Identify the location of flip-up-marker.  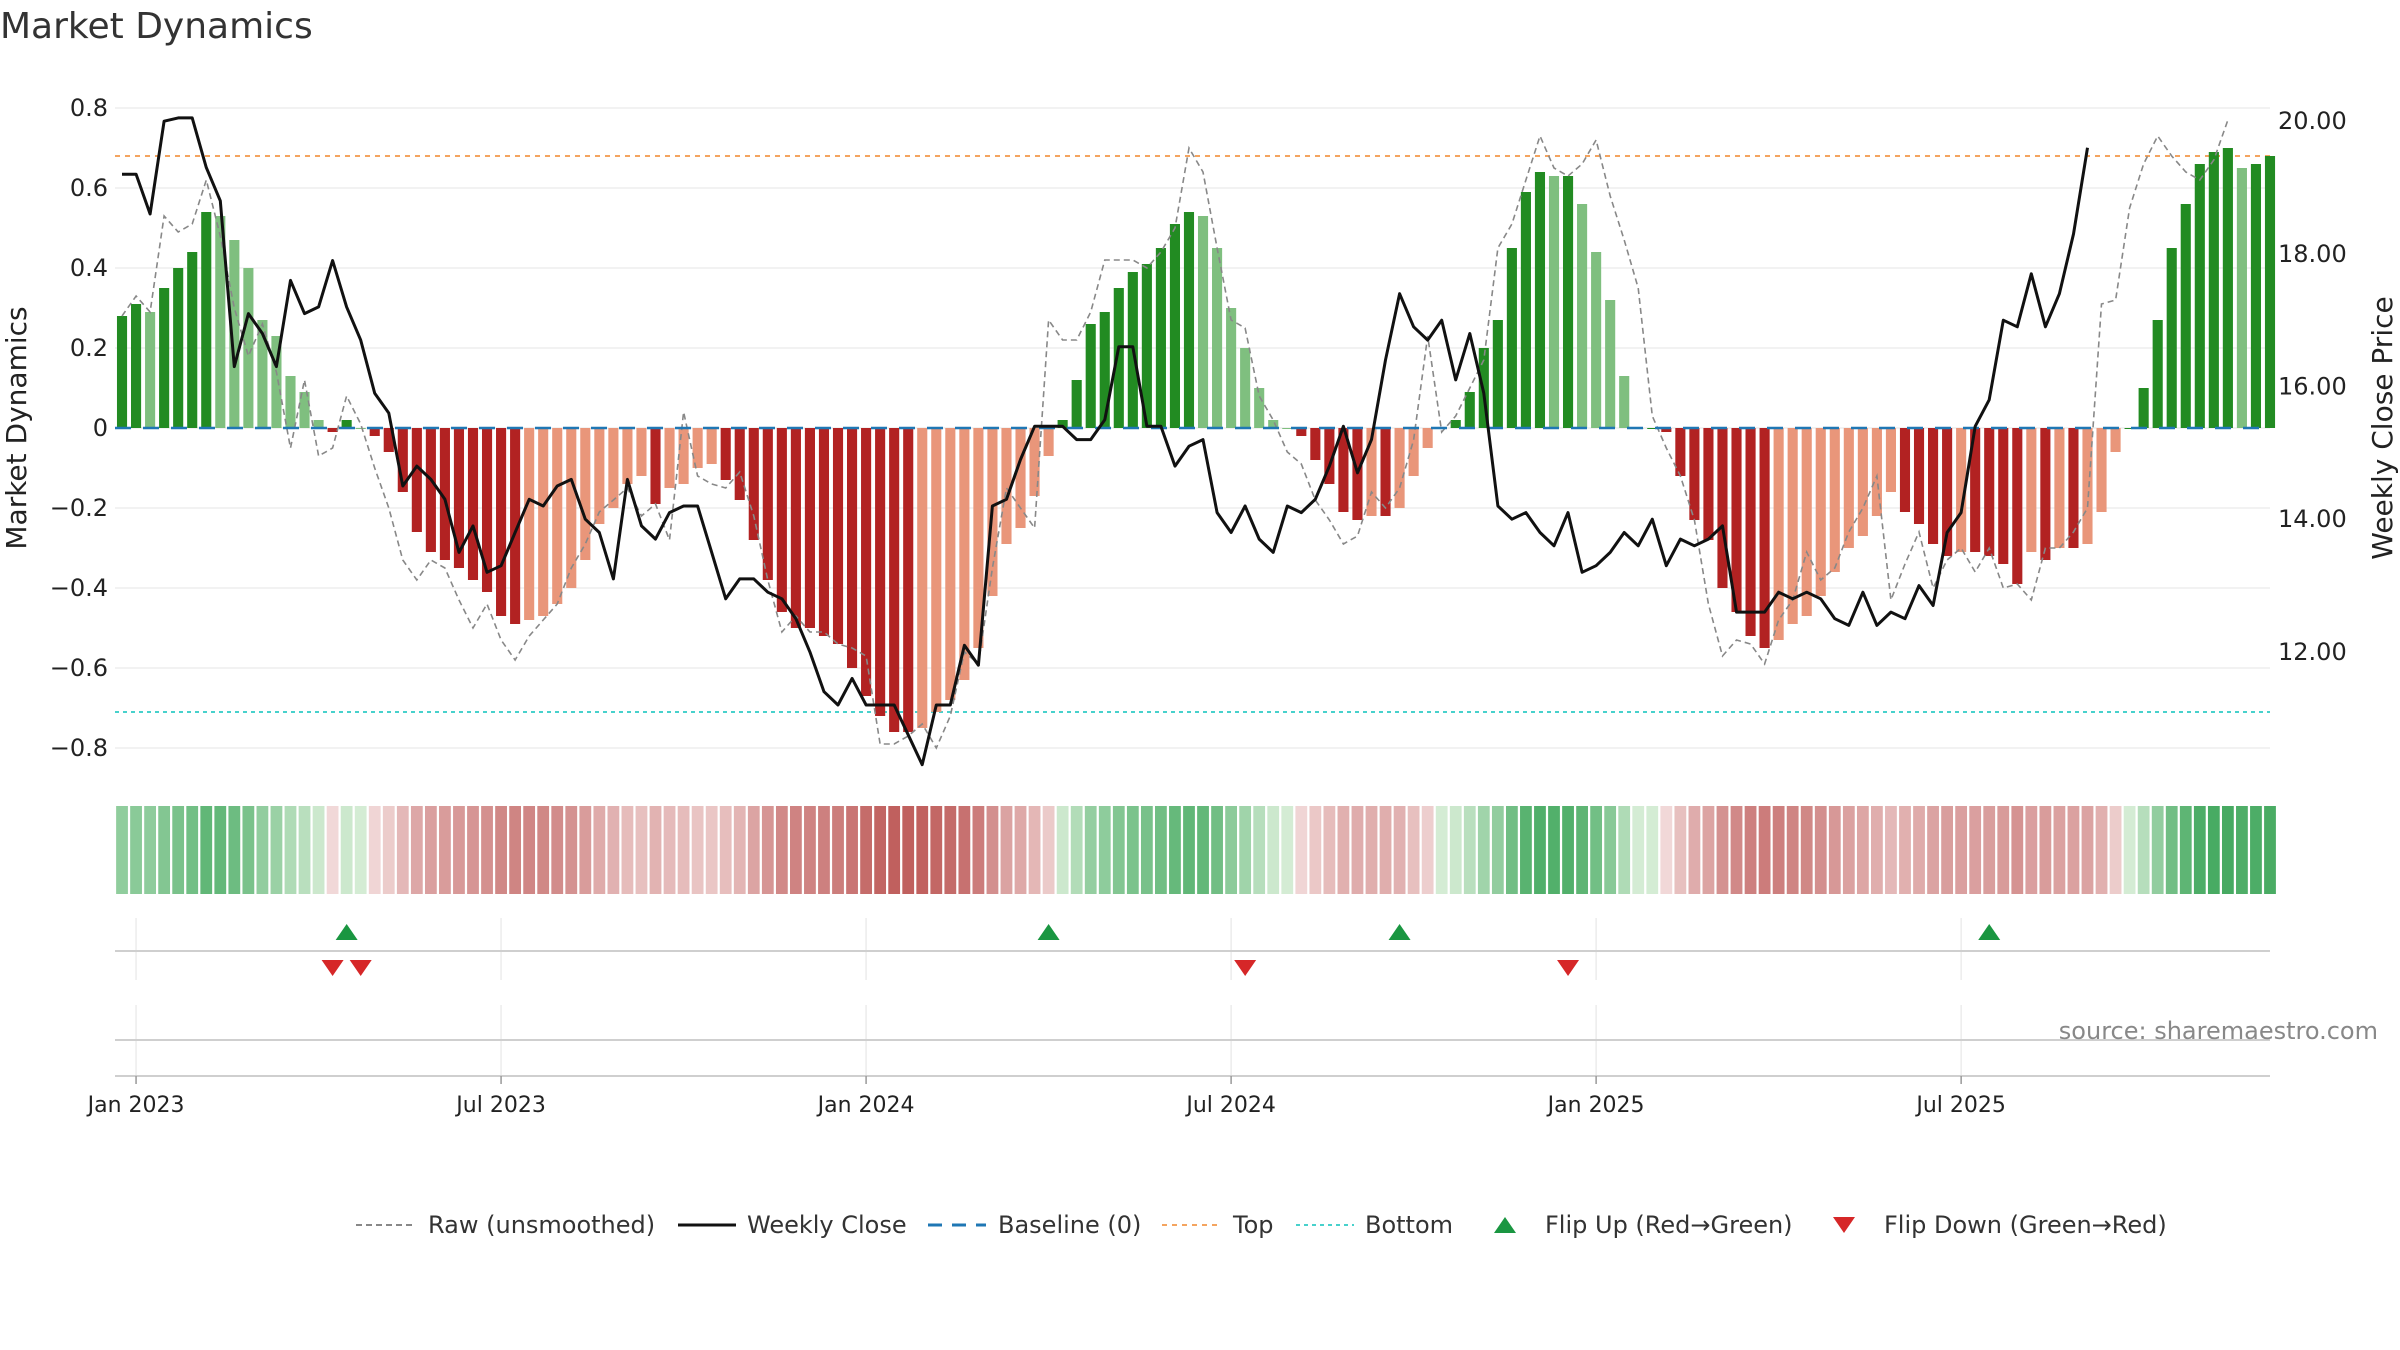
(1048, 932).